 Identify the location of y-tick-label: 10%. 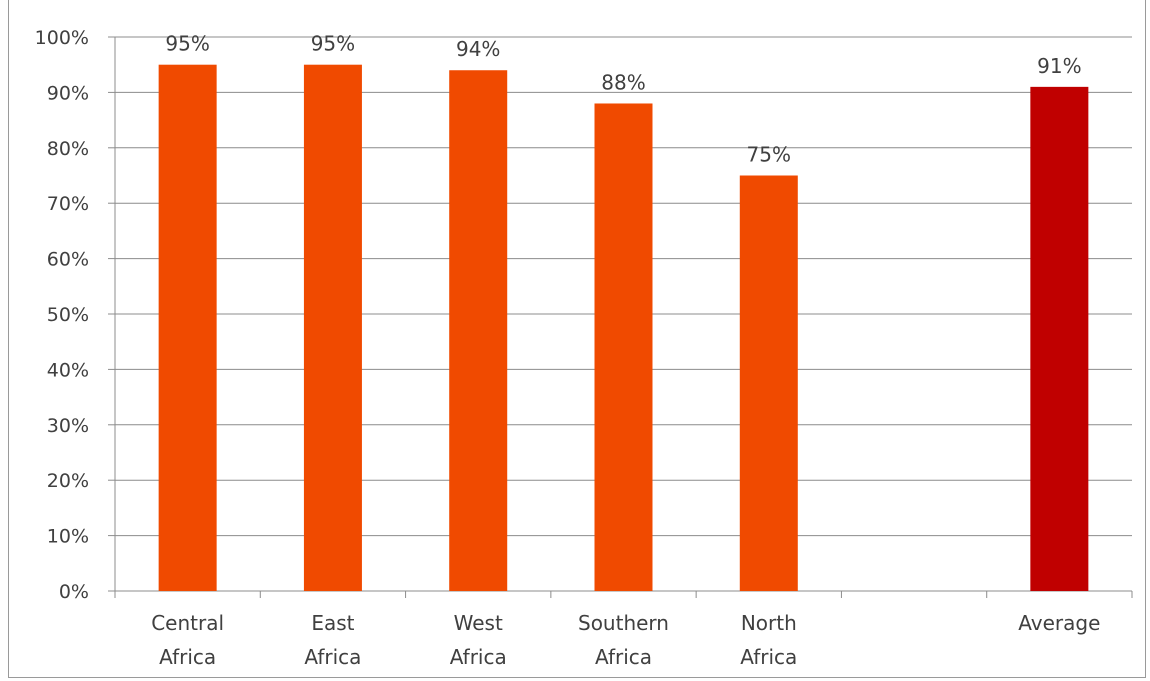
(68, 537).